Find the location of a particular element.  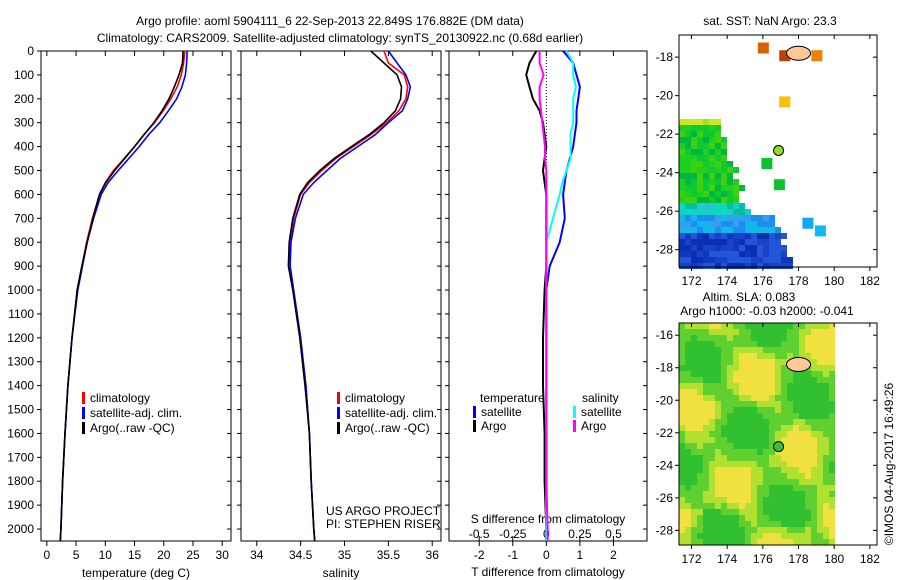

x-tick-label: 35.5 is located at coordinates (389, 555).